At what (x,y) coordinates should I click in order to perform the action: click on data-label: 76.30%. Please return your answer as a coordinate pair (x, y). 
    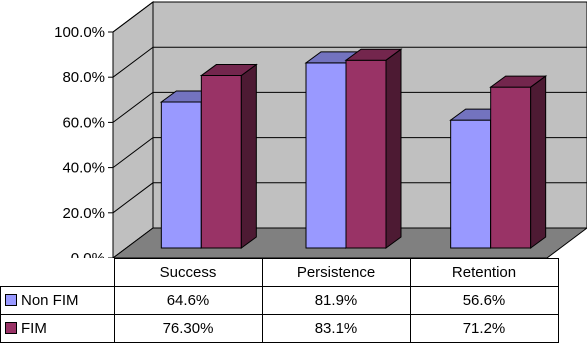
    Looking at the image, I should click on (188, 328).